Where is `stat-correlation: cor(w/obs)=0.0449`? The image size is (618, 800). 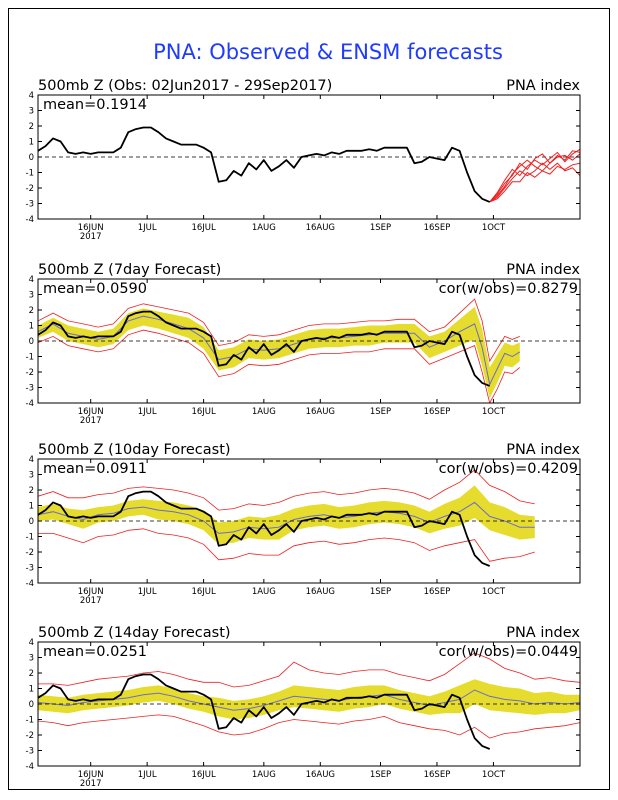 stat-correlation: cor(w/obs)=0.0449 is located at coordinates (508, 652).